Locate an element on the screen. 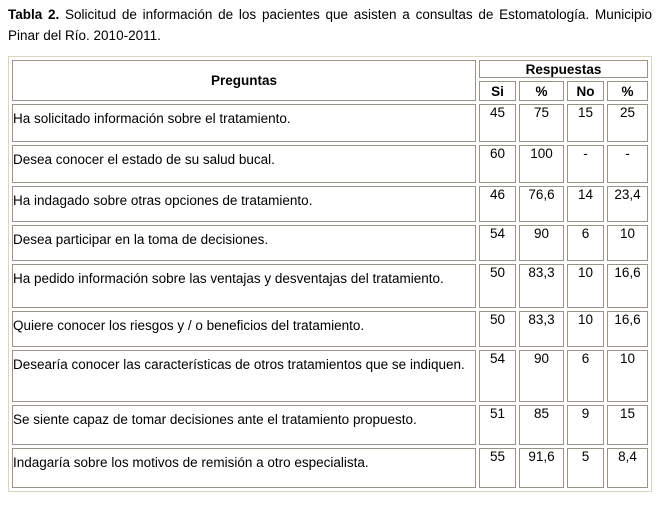 The image size is (660, 531). si-value: 60 is located at coordinates (497, 164).